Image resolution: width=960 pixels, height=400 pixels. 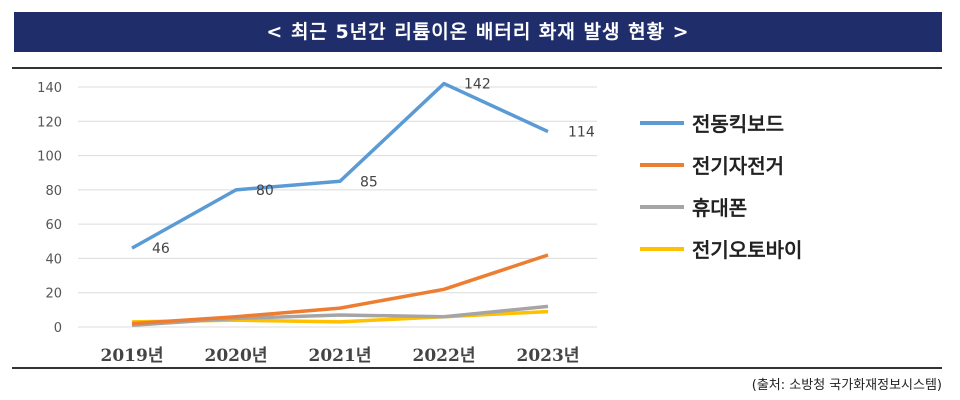 I want to click on data-label: 114, so click(x=581, y=133).